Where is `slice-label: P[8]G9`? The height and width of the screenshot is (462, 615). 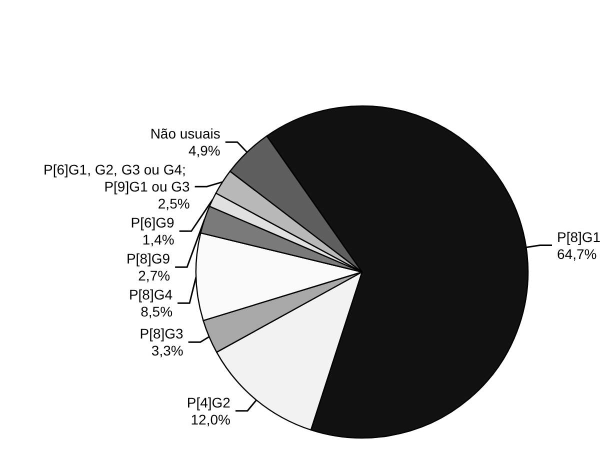 slice-label: P[8]G9 is located at coordinates (148, 258).